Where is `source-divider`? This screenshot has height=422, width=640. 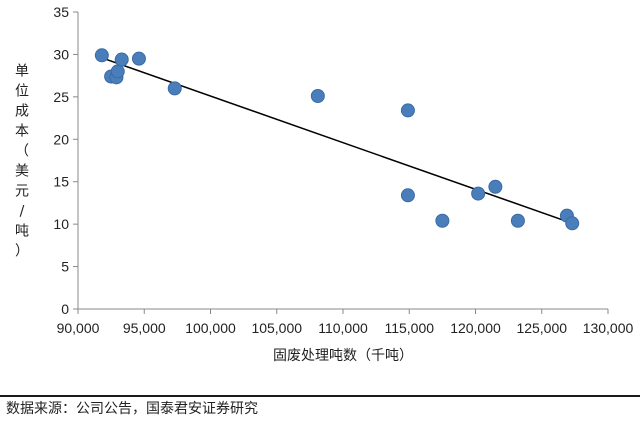 source-divider is located at coordinates (320, 396).